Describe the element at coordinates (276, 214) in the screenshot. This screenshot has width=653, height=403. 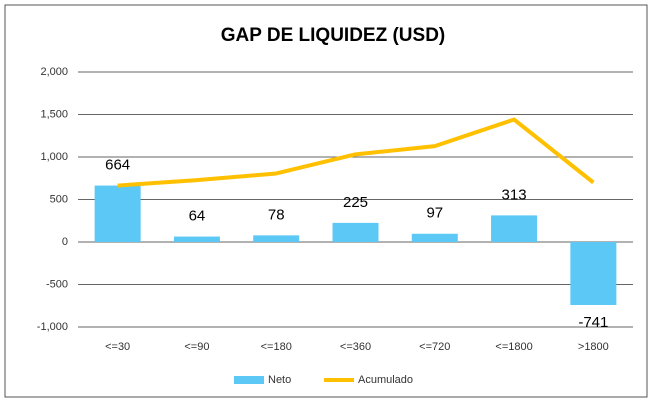
I see `value-label: 78` at that location.